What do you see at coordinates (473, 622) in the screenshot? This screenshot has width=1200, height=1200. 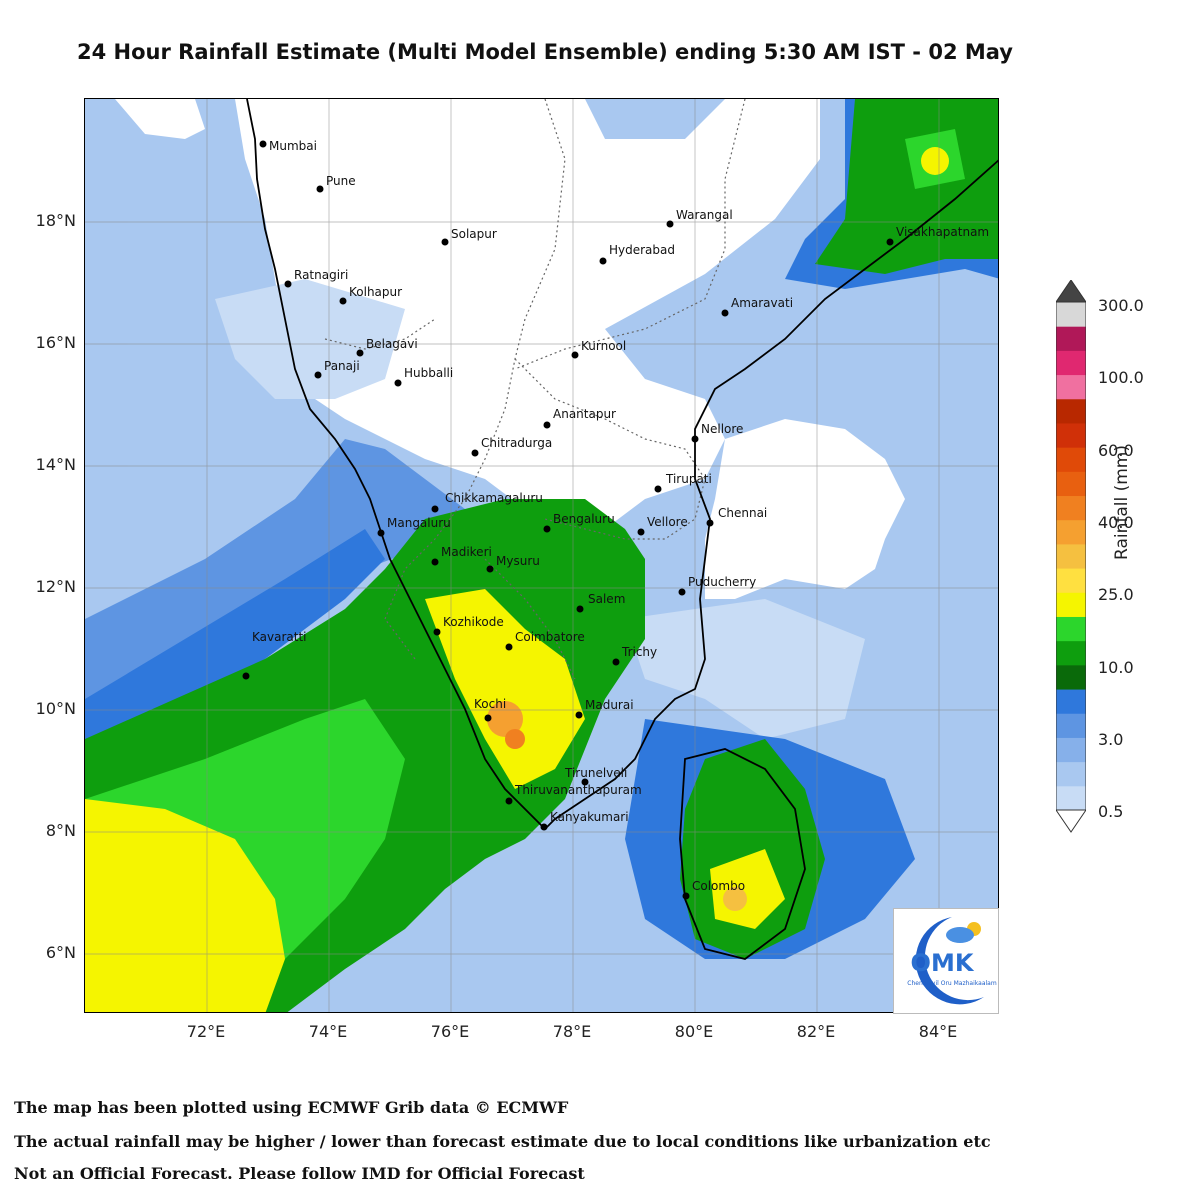 I see `city-label: Kozhikode` at bounding box center [473, 622].